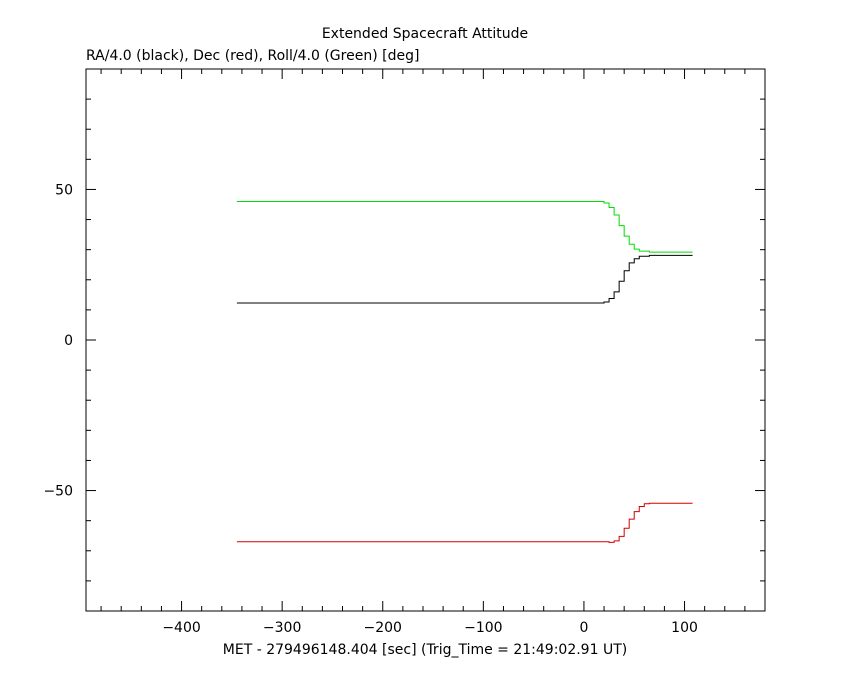  Describe the element at coordinates (483, 628) in the screenshot. I see `x-tick-label: −100` at that location.